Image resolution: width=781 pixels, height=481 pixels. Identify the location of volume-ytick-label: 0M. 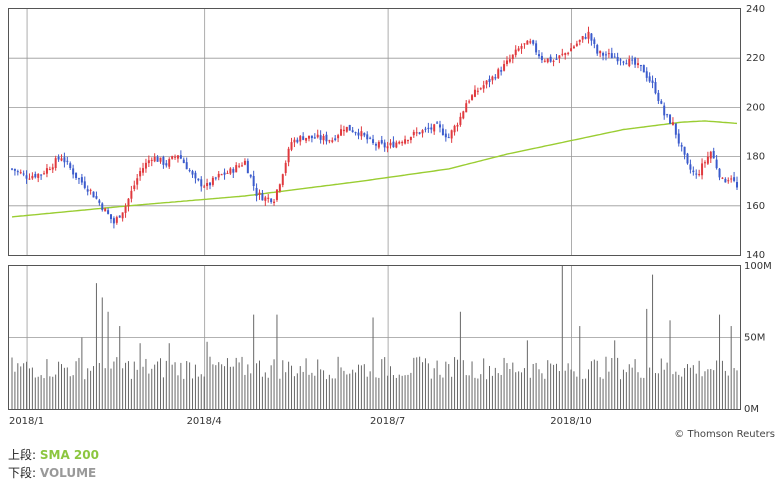
(751, 409).